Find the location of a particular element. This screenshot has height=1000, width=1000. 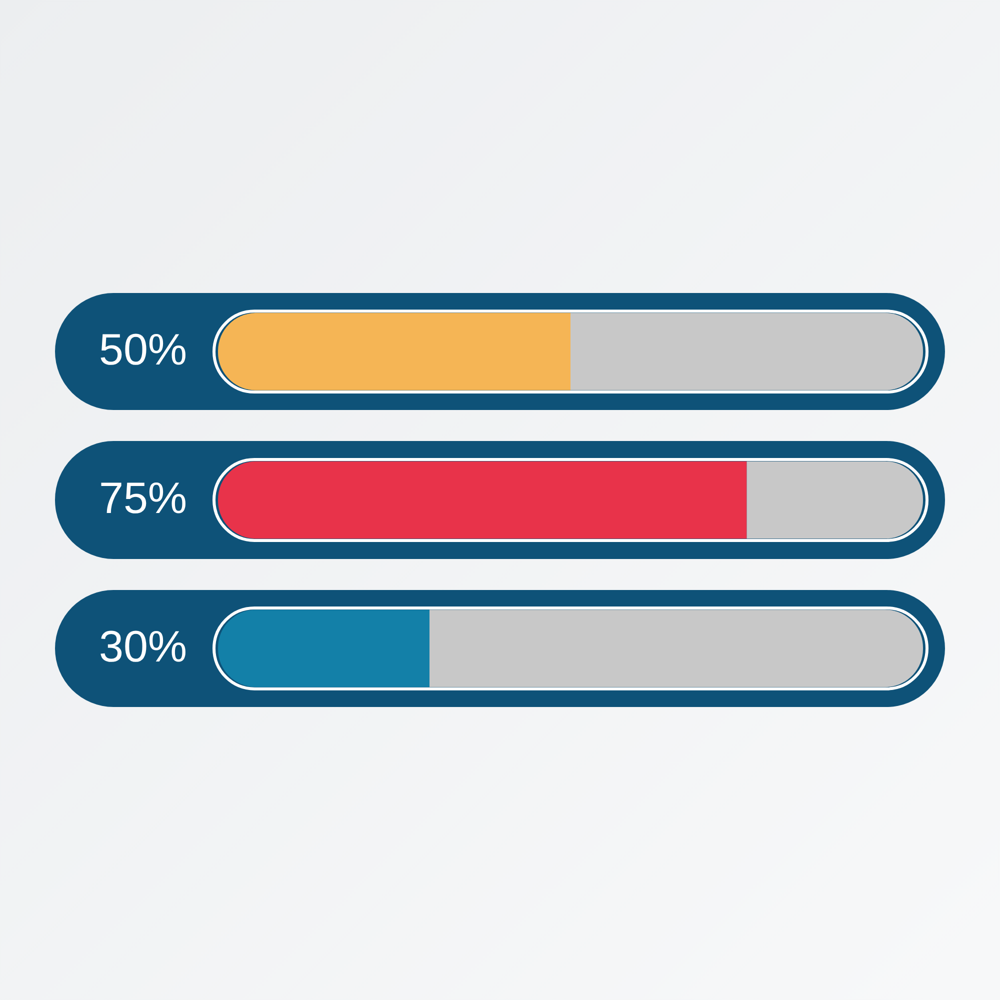

data-label: 30% is located at coordinates (143, 647).